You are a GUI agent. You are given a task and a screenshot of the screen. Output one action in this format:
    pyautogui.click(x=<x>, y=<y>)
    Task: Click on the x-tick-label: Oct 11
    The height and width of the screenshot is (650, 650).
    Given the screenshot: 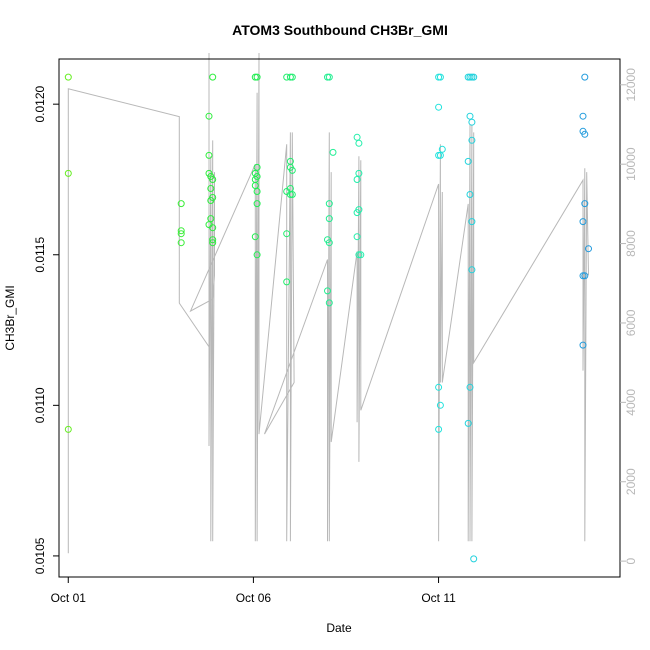 What is the action you would take?
    pyautogui.click(x=438, y=598)
    